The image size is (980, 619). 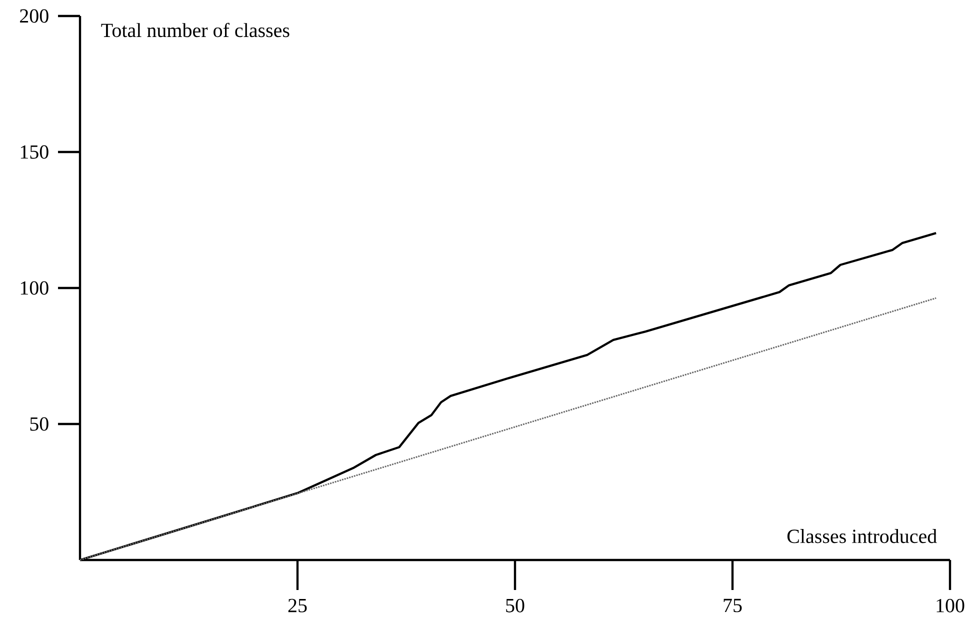 I want to click on y-axis-title: Total number of classes, so click(x=195, y=30).